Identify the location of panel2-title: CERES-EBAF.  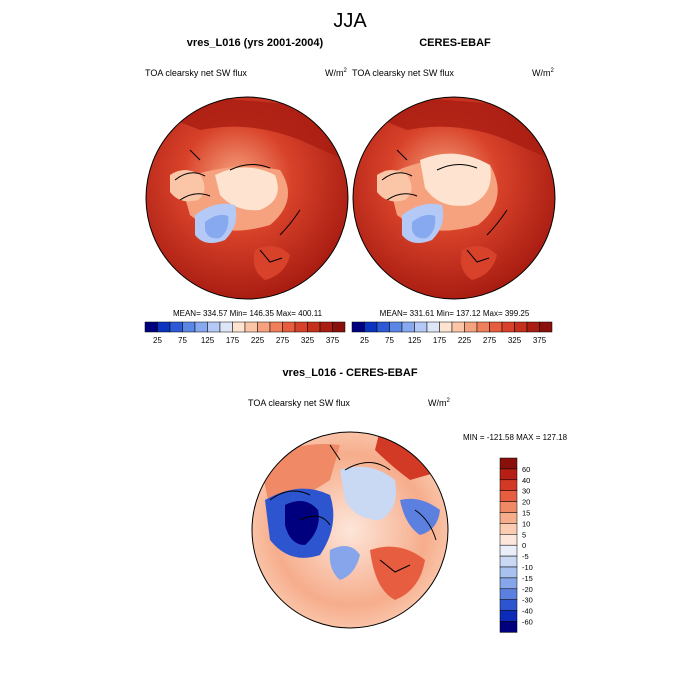
(455, 43).